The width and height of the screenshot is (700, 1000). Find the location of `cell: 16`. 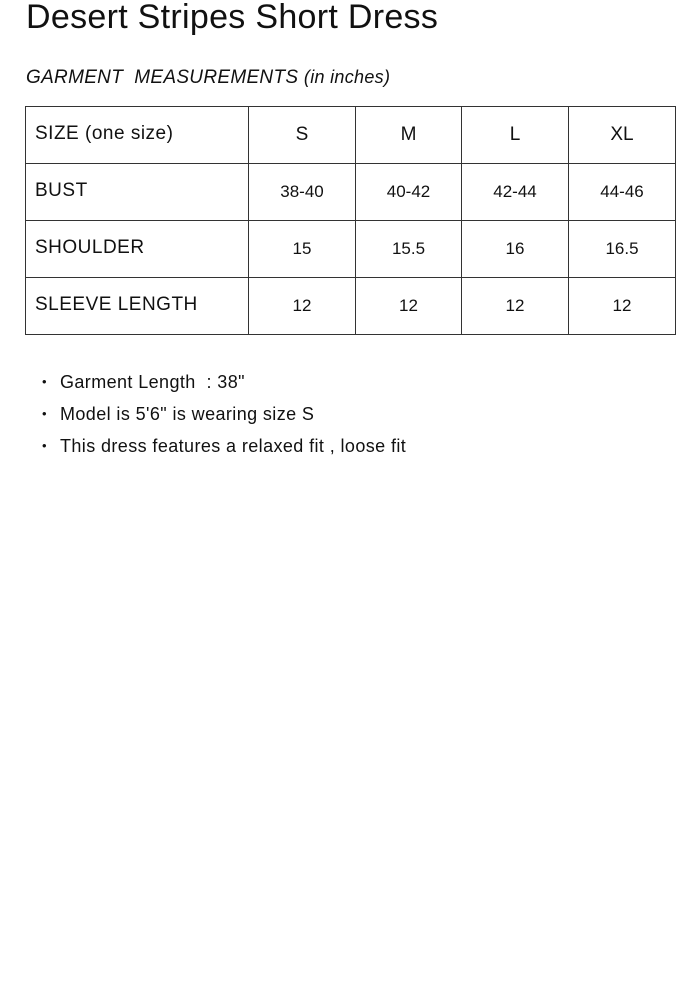

cell: 16 is located at coordinates (515, 249).